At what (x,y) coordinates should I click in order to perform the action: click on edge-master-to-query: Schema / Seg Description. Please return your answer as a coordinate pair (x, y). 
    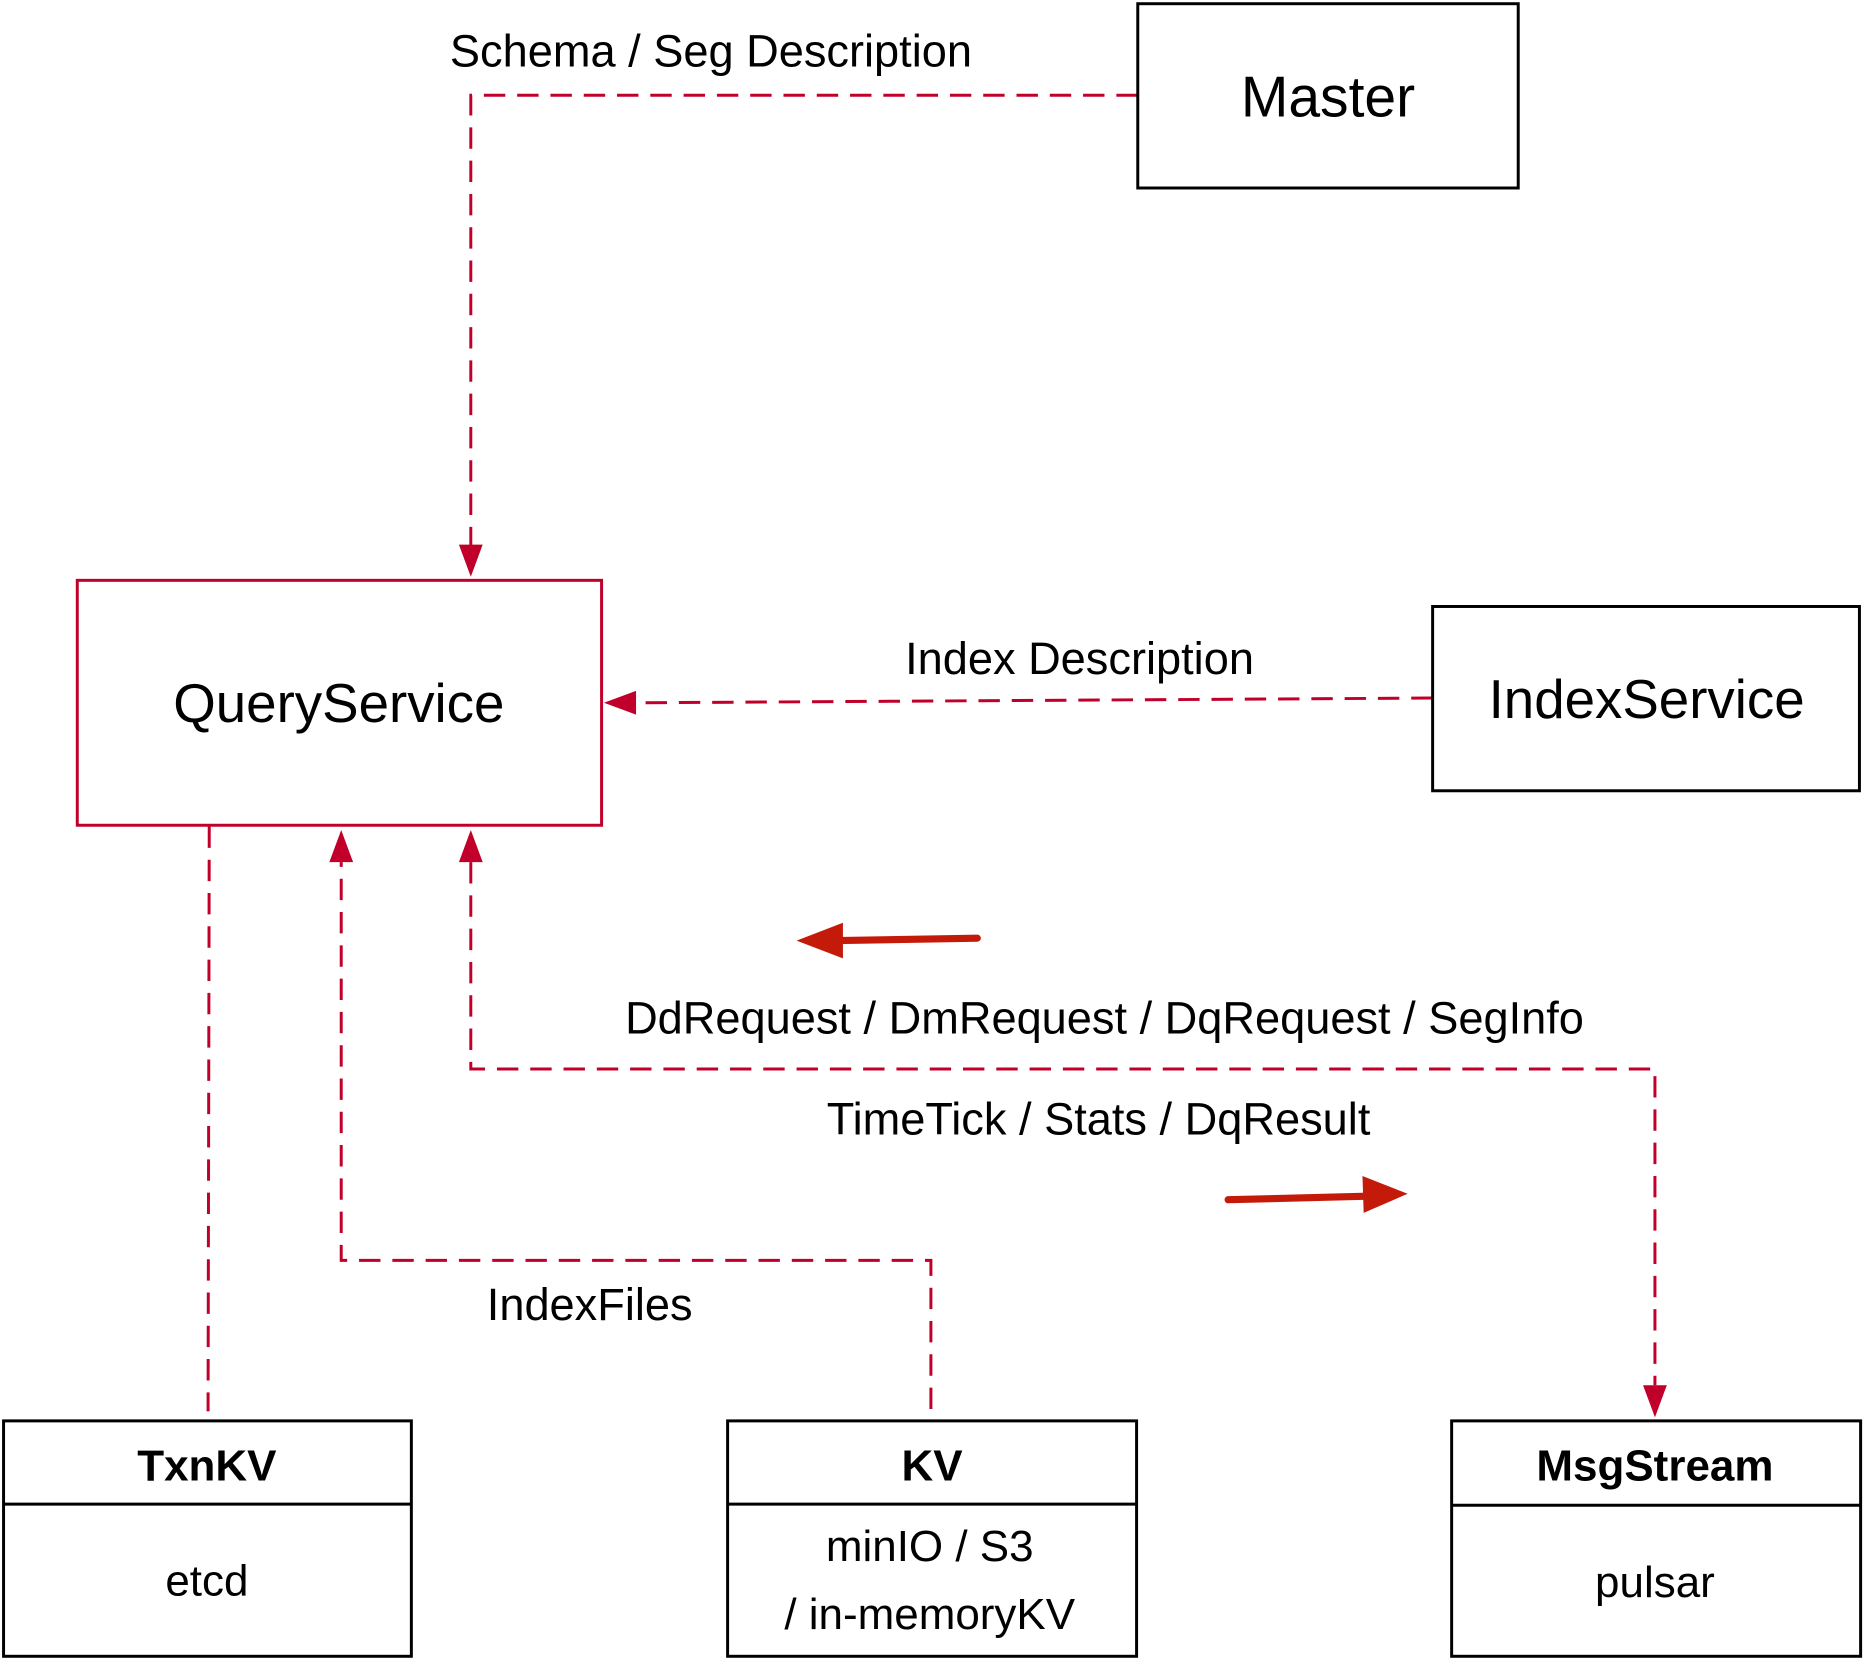
    Looking at the image, I should click on (794, 301).